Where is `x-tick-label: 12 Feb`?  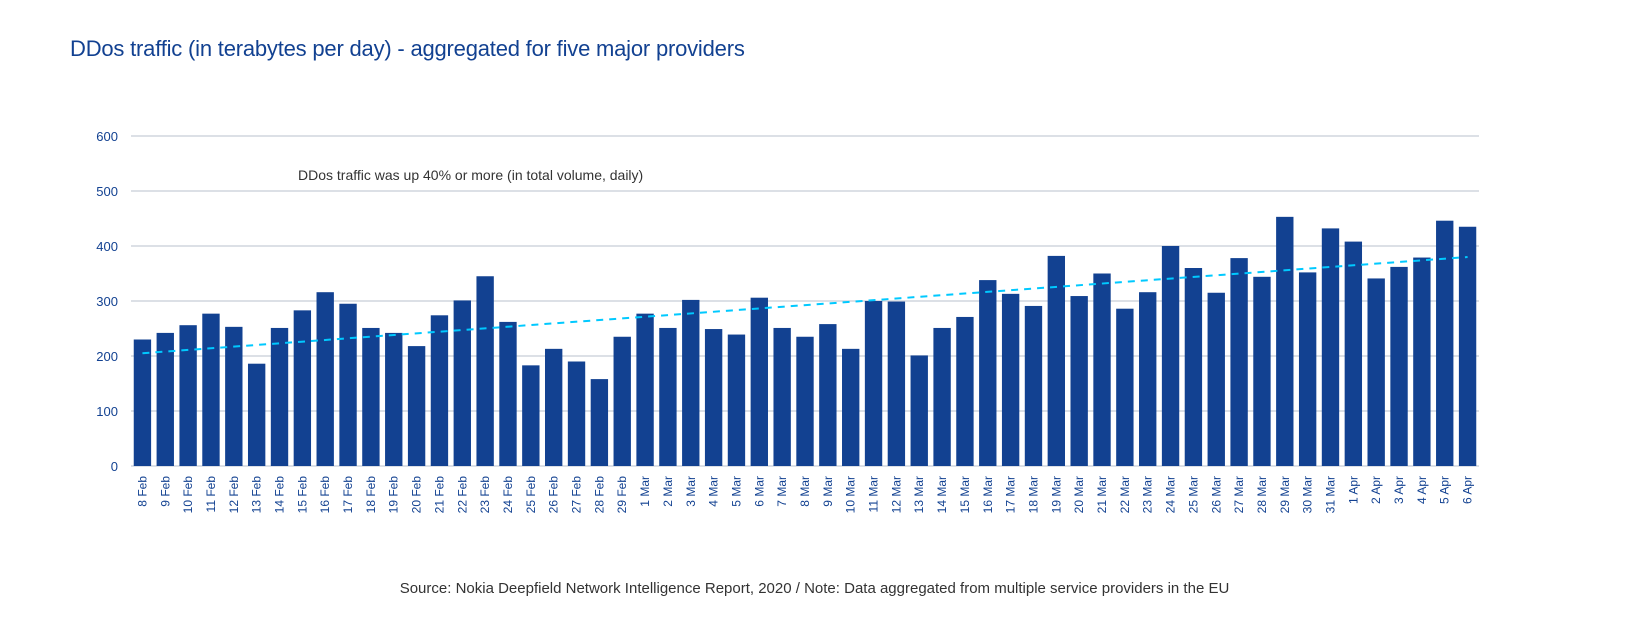 x-tick-label: 12 Feb is located at coordinates (234, 495).